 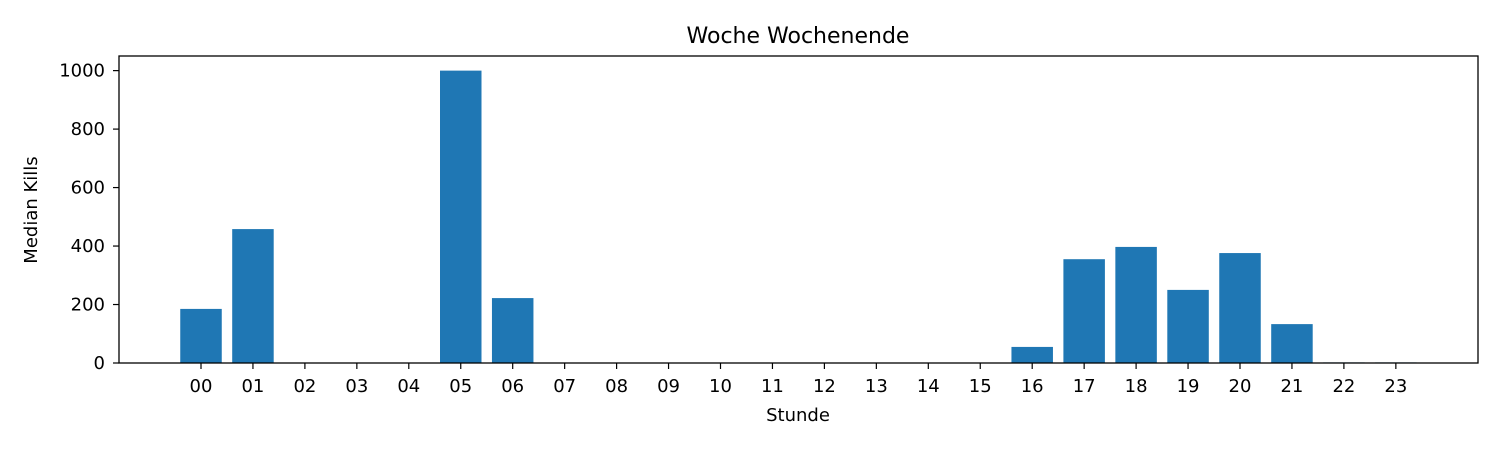 I want to click on x-tick-label-13: 13, so click(x=876, y=386).